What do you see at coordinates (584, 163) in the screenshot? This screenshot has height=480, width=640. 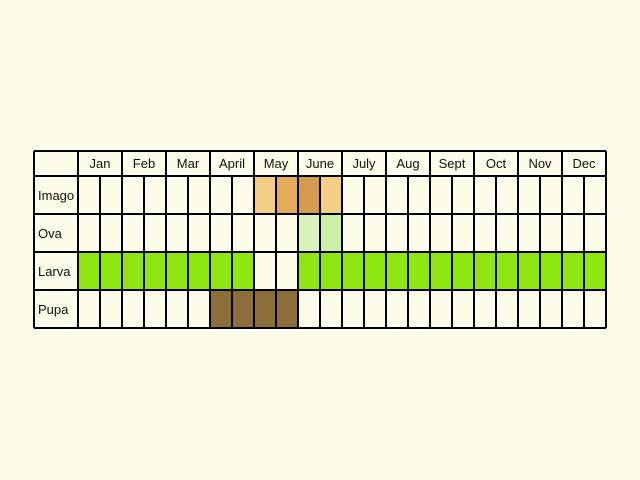 I see `month-label-dec: Dec` at bounding box center [584, 163].